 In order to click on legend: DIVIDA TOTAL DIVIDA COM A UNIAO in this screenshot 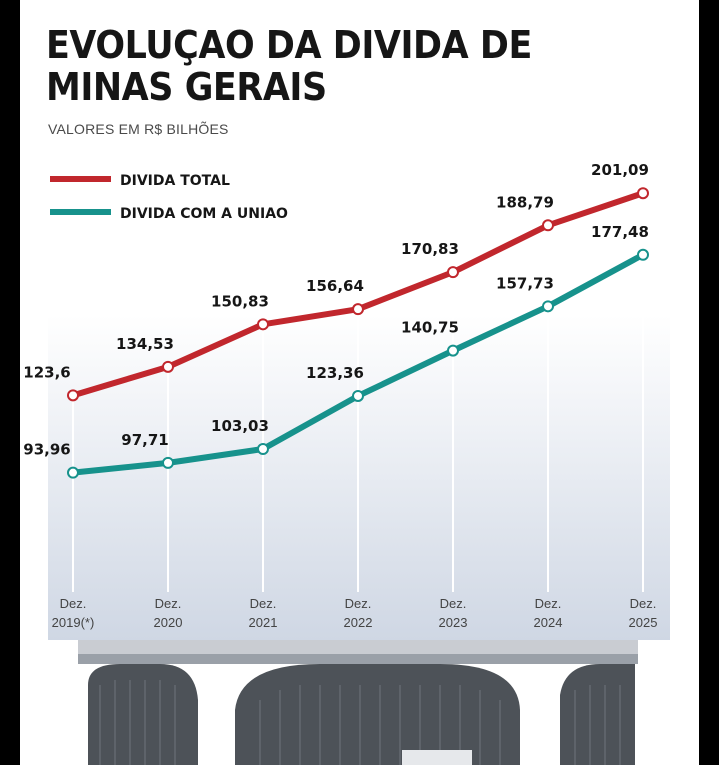, I will do `click(169, 197)`.